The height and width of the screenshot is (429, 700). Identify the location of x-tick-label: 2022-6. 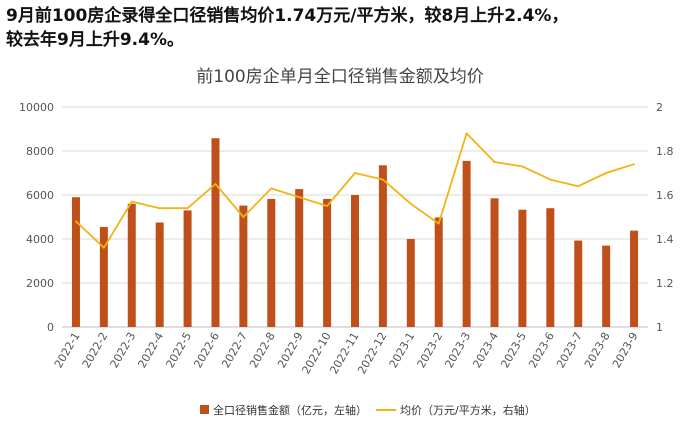
(206, 350).